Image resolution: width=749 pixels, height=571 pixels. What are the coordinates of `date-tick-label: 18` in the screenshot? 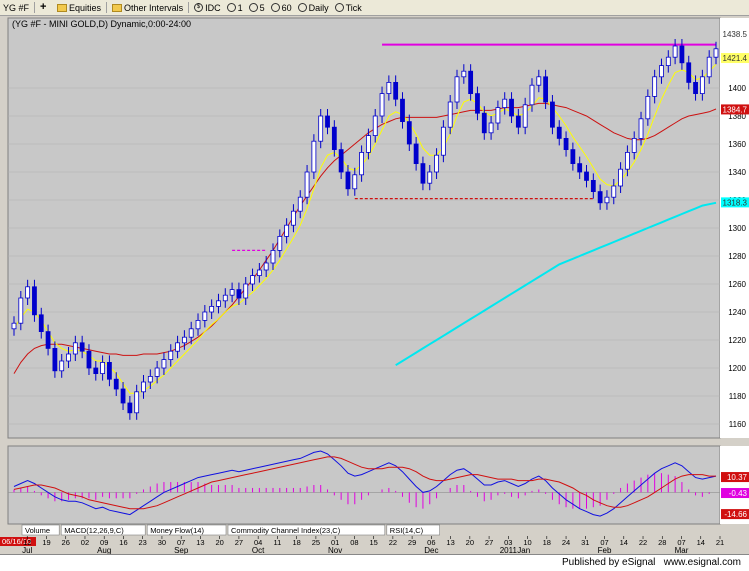 It's located at (296, 542).